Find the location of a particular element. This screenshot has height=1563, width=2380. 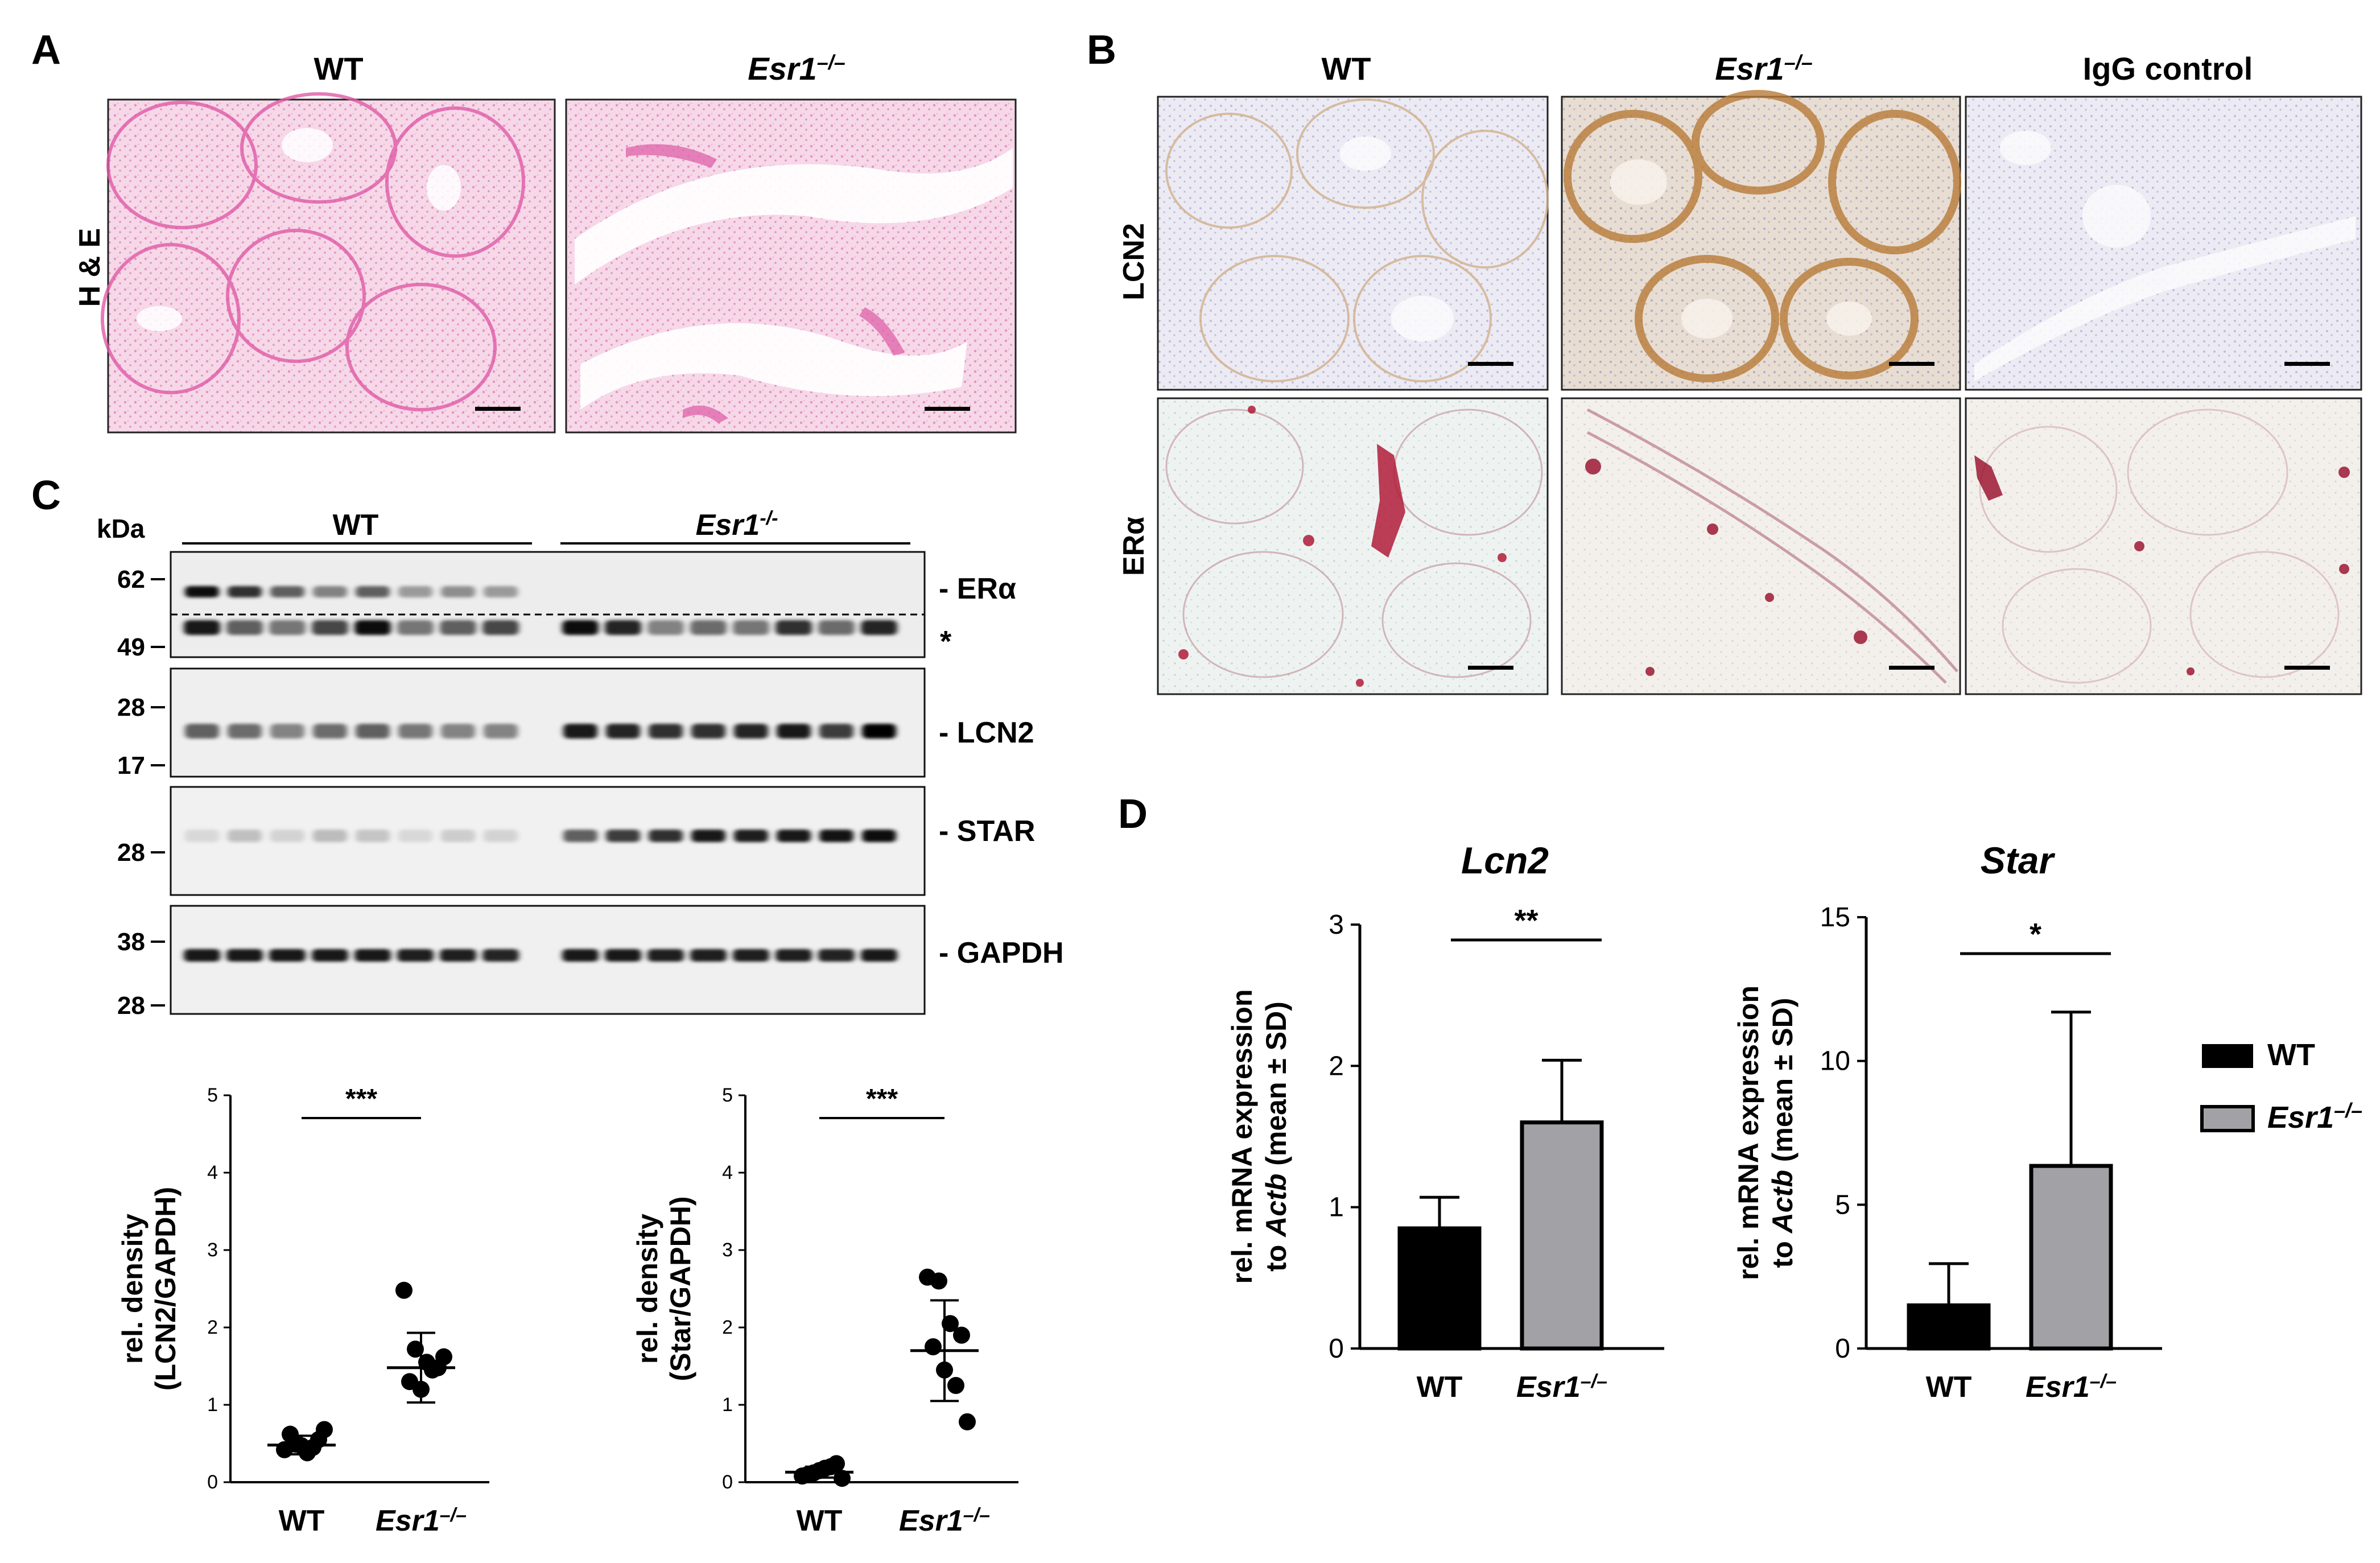

panel-d: D WT Esr1–/– is located at coordinates (1740, 963).